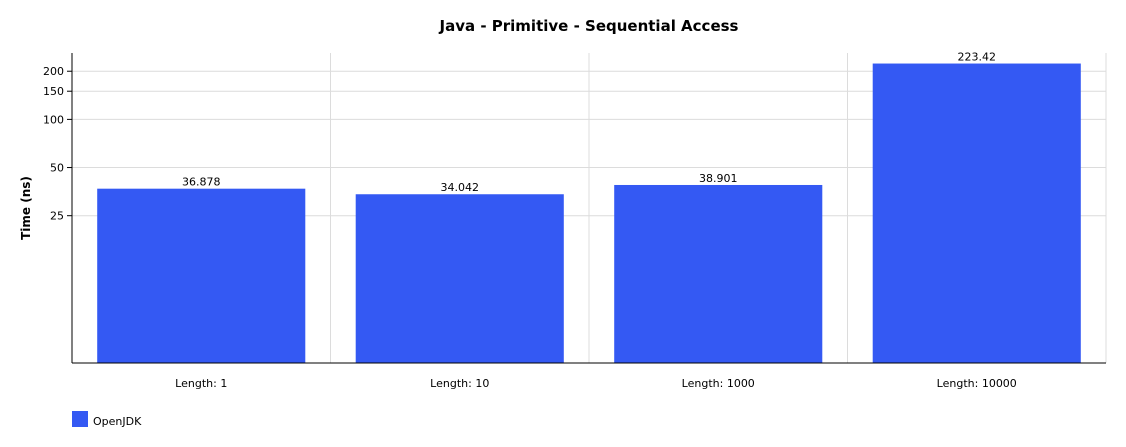 This screenshot has height=447, width=1126. Describe the element at coordinates (460, 187) in the screenshot. I see `data-label: 34.042` at that location.